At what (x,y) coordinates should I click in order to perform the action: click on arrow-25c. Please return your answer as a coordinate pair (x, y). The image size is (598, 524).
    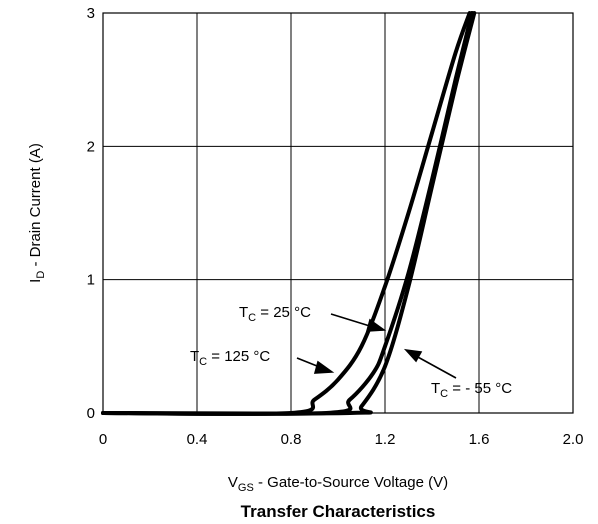
    Looking at the image, I should click on (352, 320).